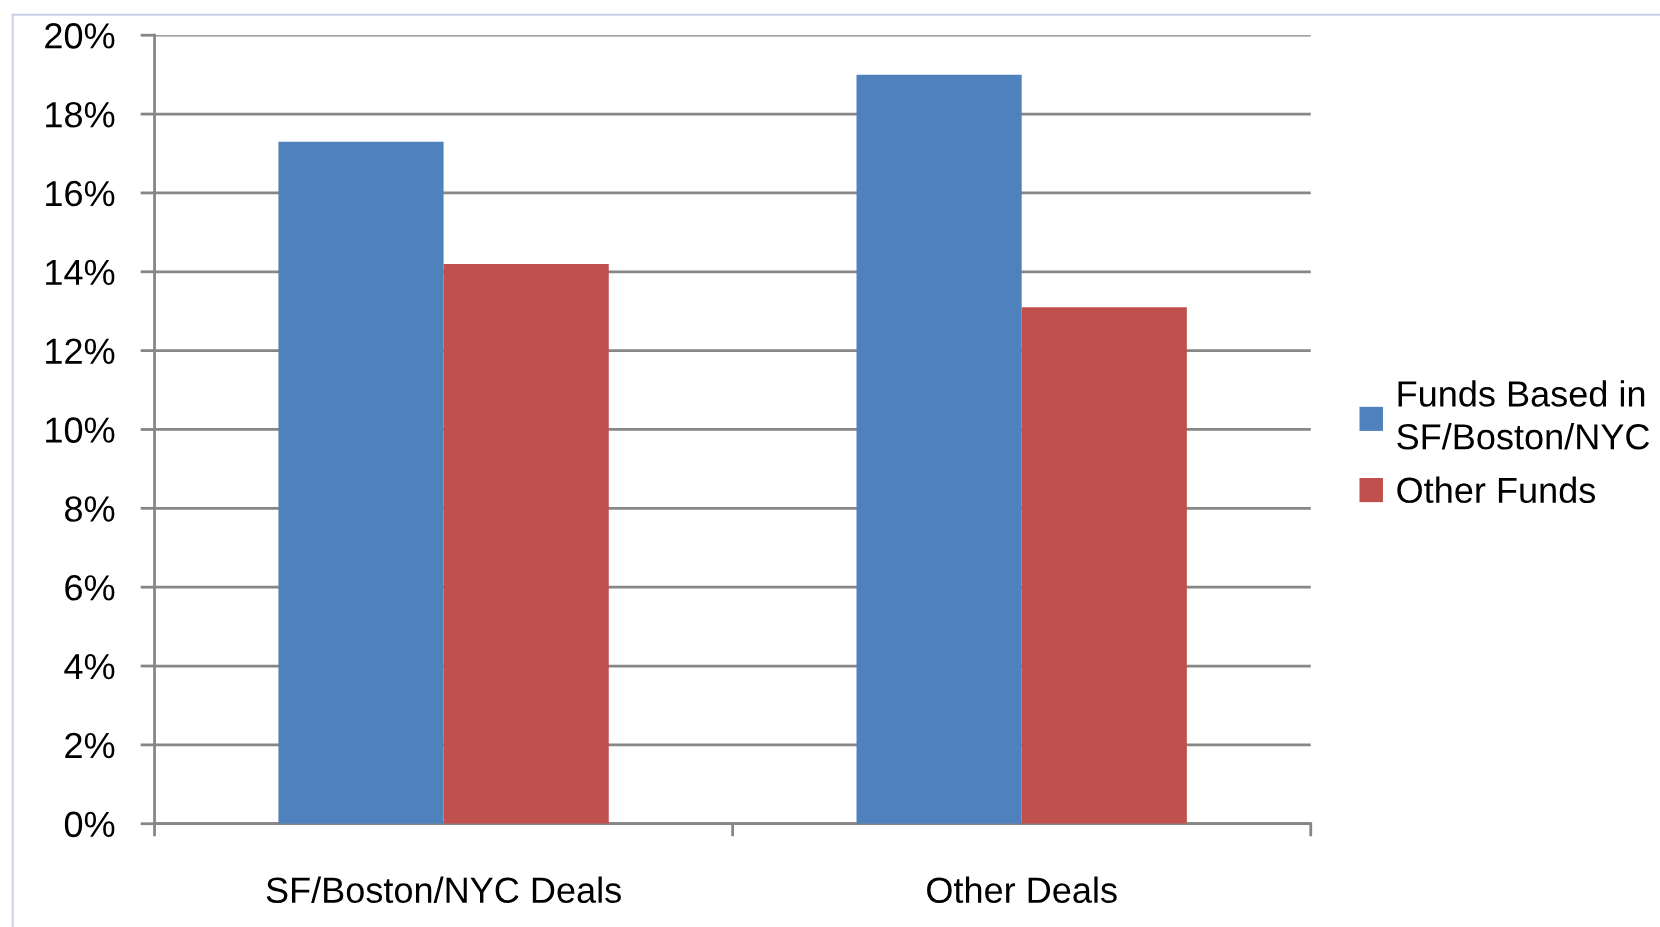 The image size is (1660, 927). Describe the element at coordinates (89, 667) in the screenshot. I see `y-tick-label: 4%` at that location.